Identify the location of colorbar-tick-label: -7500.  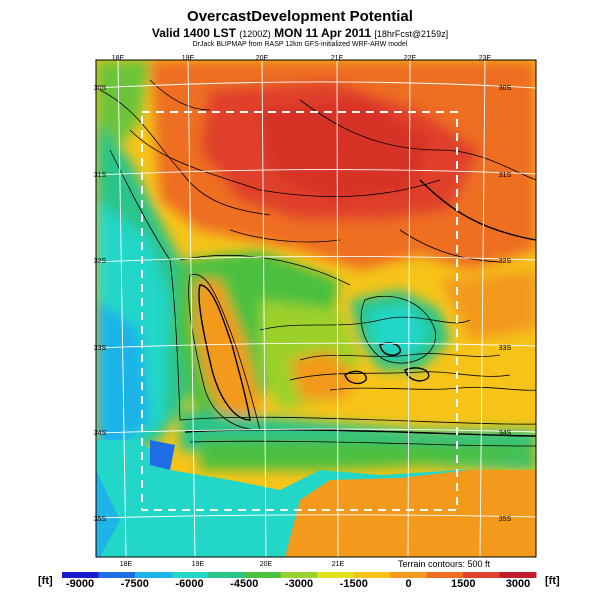
(134, 584).